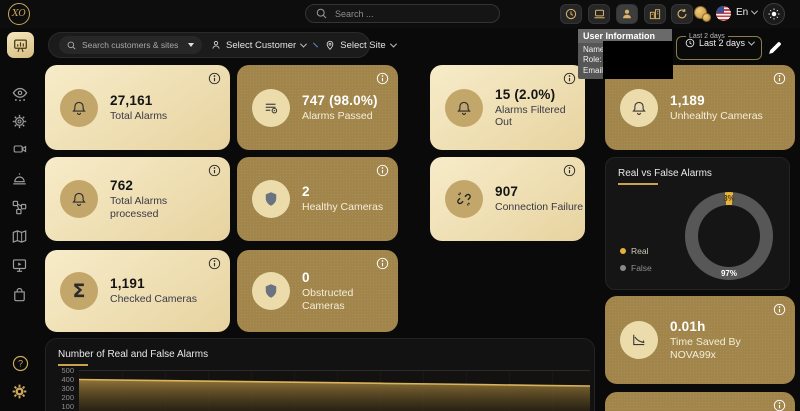 Image resolution: width=800 pixels, height=411 pixels. What do you see at coordinates (722, 43) in the screenshot?
I see `date-range-value: Last 2 days` at bounding box center [722, 43].